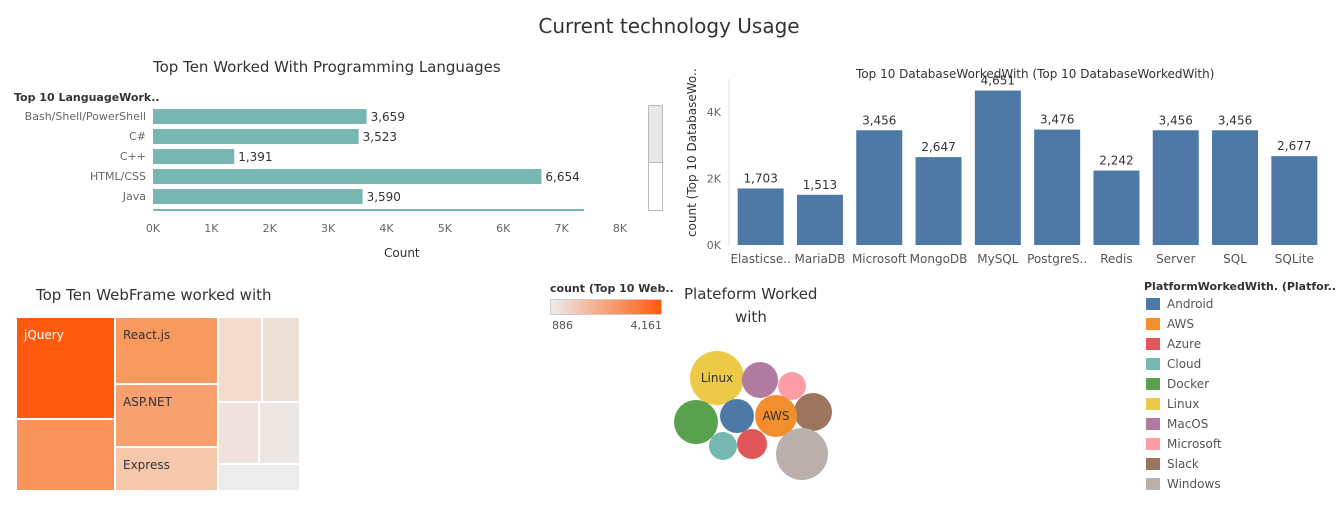 The height and width of the screenshot is (506, 1338). I want to click on treemap-cell-jquery: jQuery, so click(65, 368).